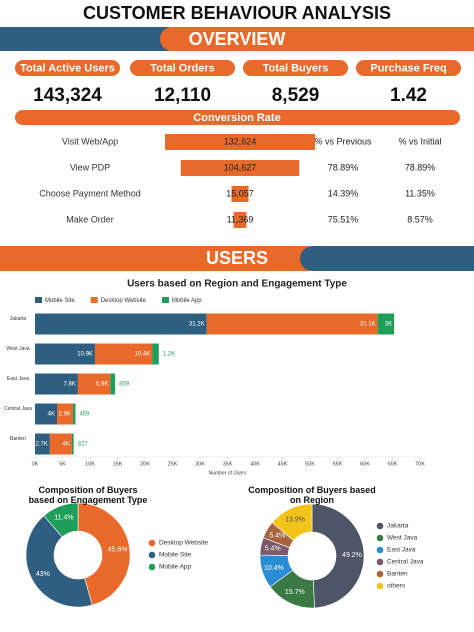  I want to click on value-label: 3K, so click(388, 325).